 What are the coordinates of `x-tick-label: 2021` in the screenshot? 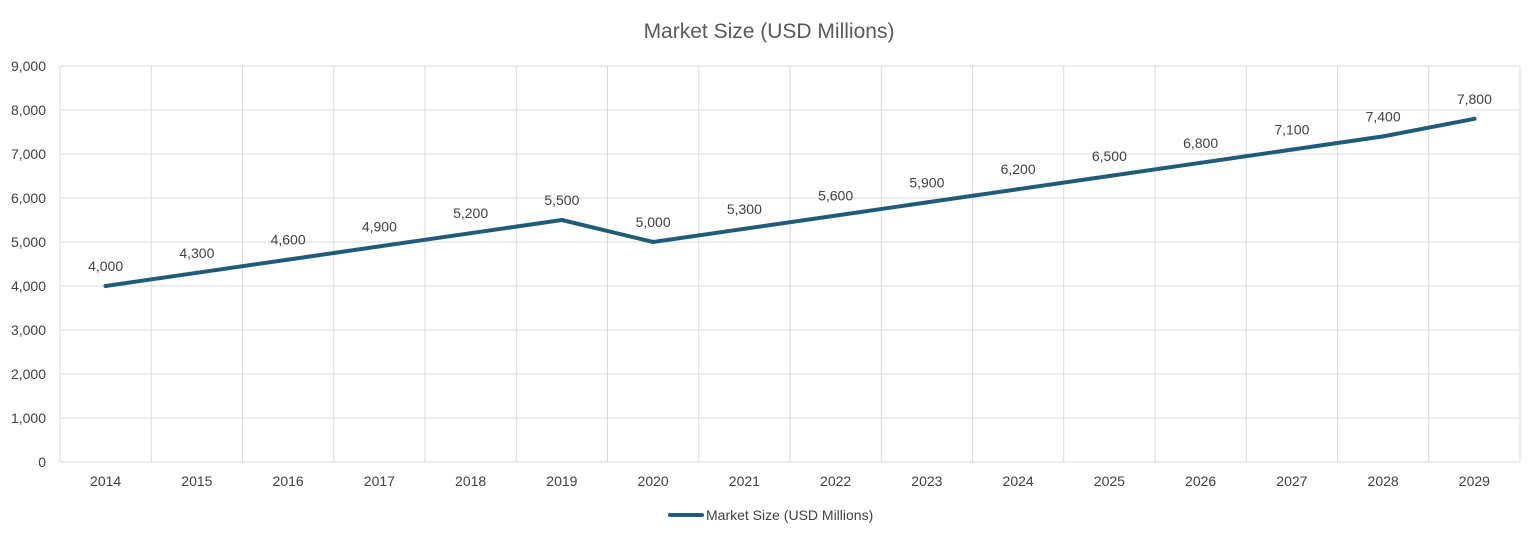 It's located at (744, 481).